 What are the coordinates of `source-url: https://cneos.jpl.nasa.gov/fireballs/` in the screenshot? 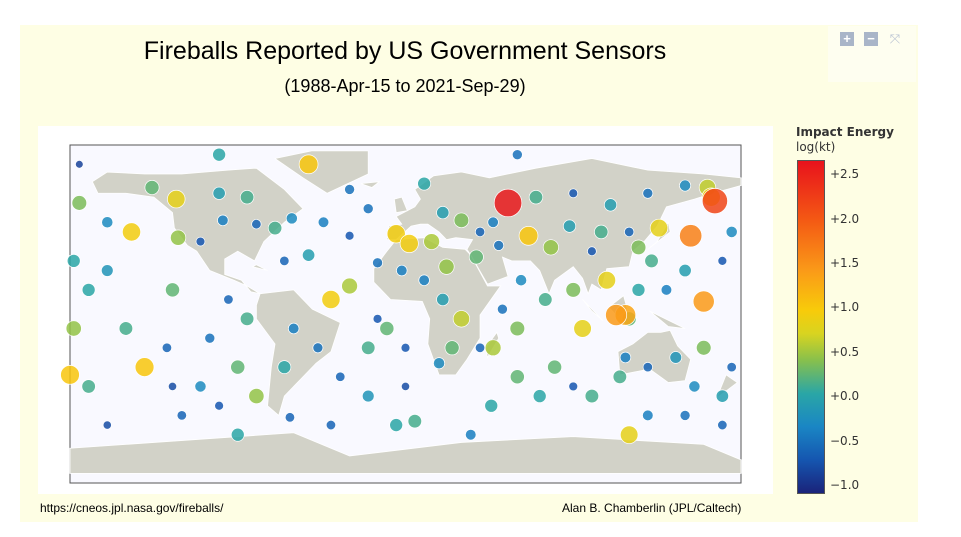 It's located at (132, 508).